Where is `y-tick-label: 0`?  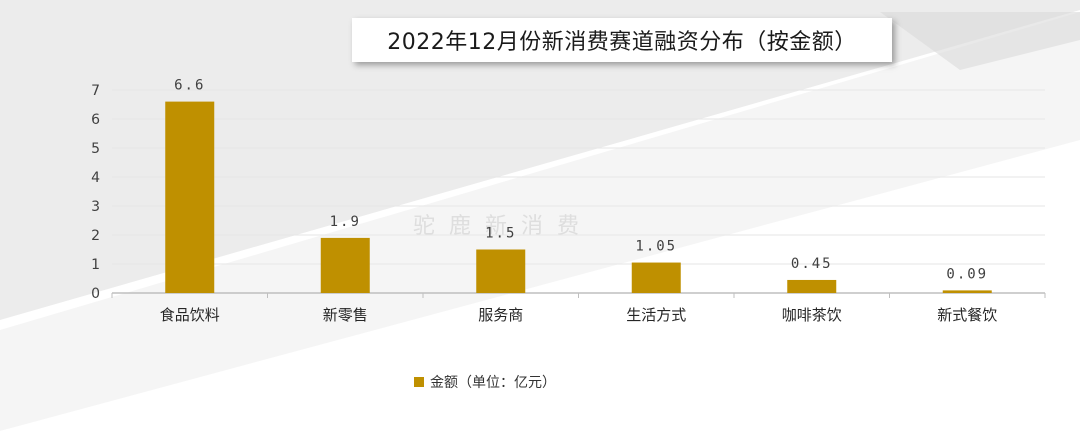
y-tick-label: 0 is located at coordinates (95, 294).